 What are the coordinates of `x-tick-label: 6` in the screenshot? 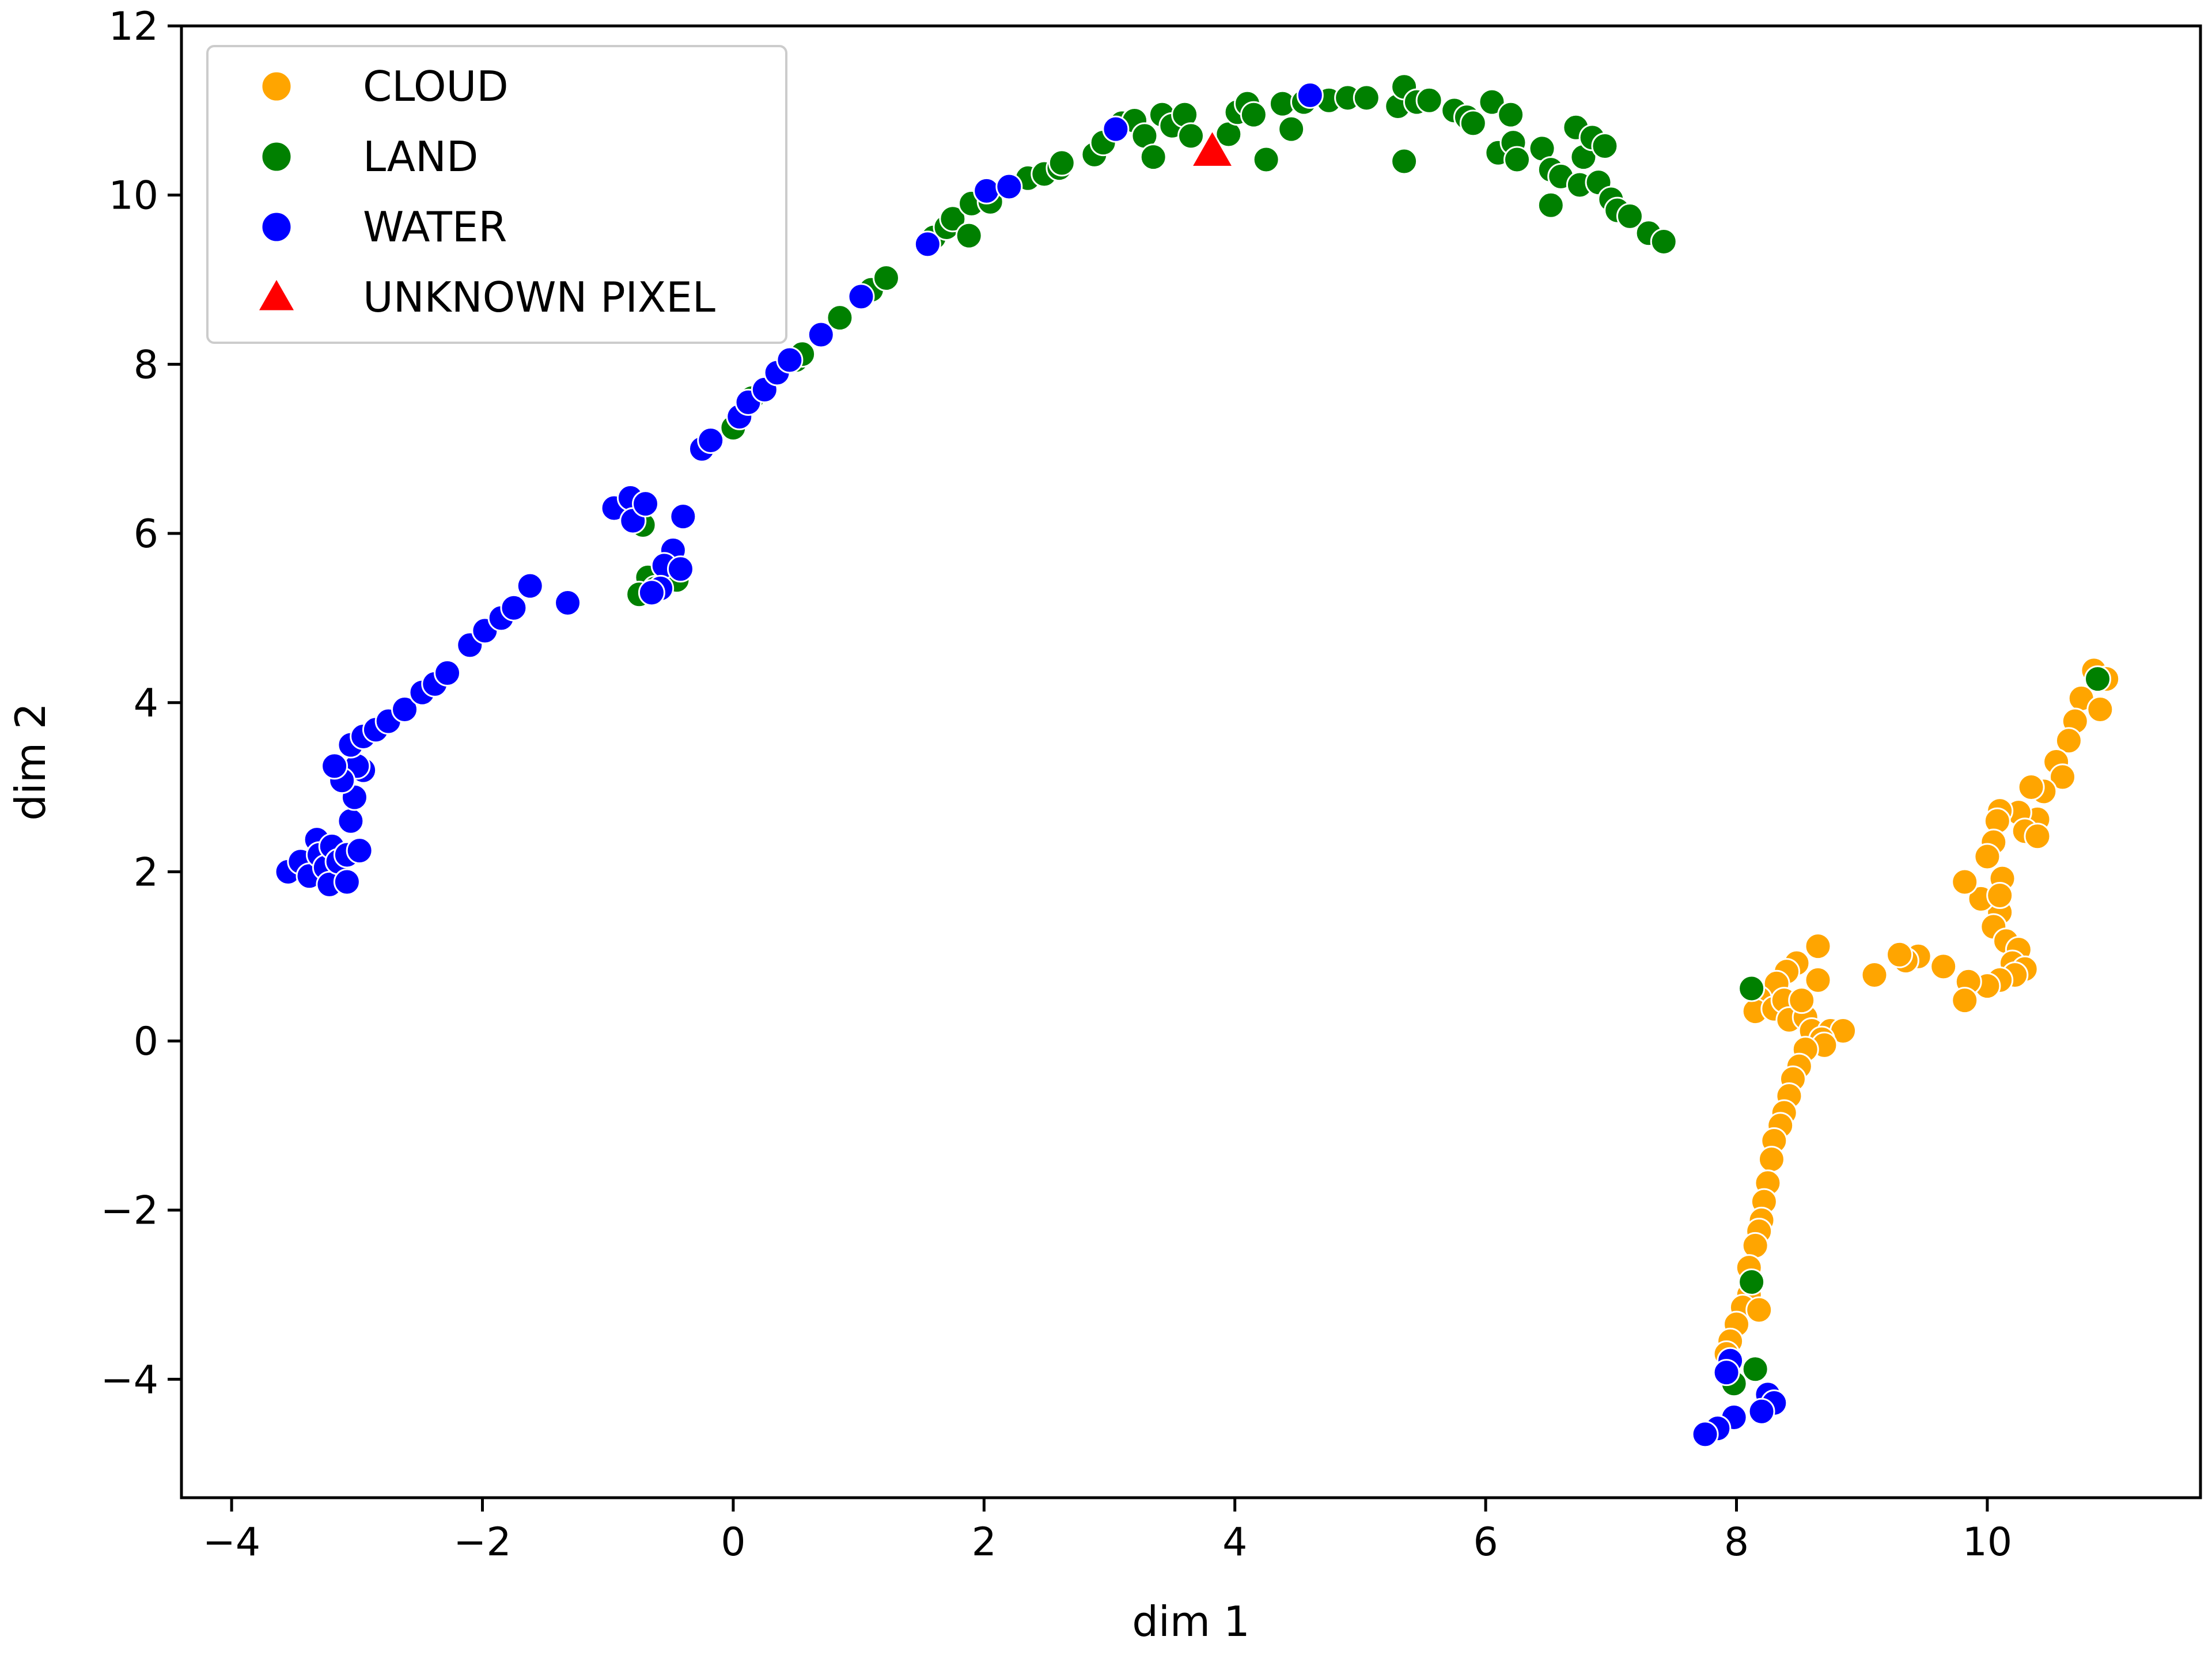 It's located at (1485, 1542).